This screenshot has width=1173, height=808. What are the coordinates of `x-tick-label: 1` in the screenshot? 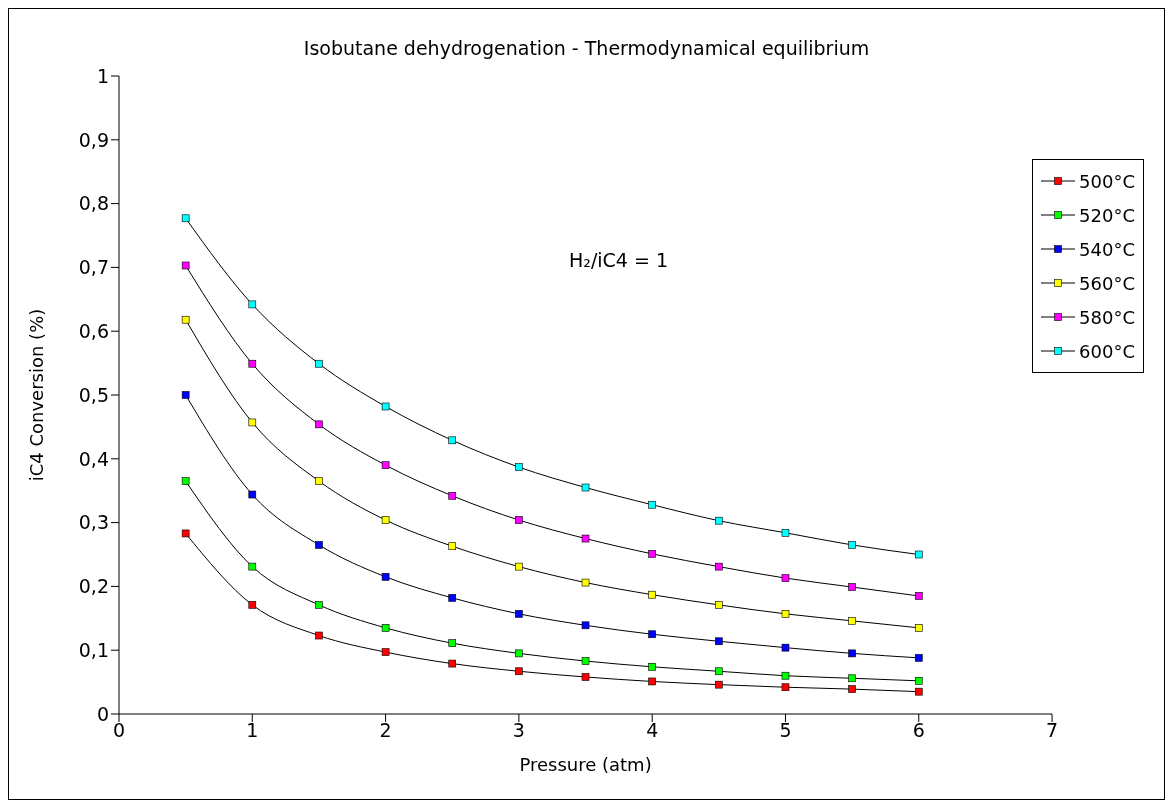 It's located at (252, 730).